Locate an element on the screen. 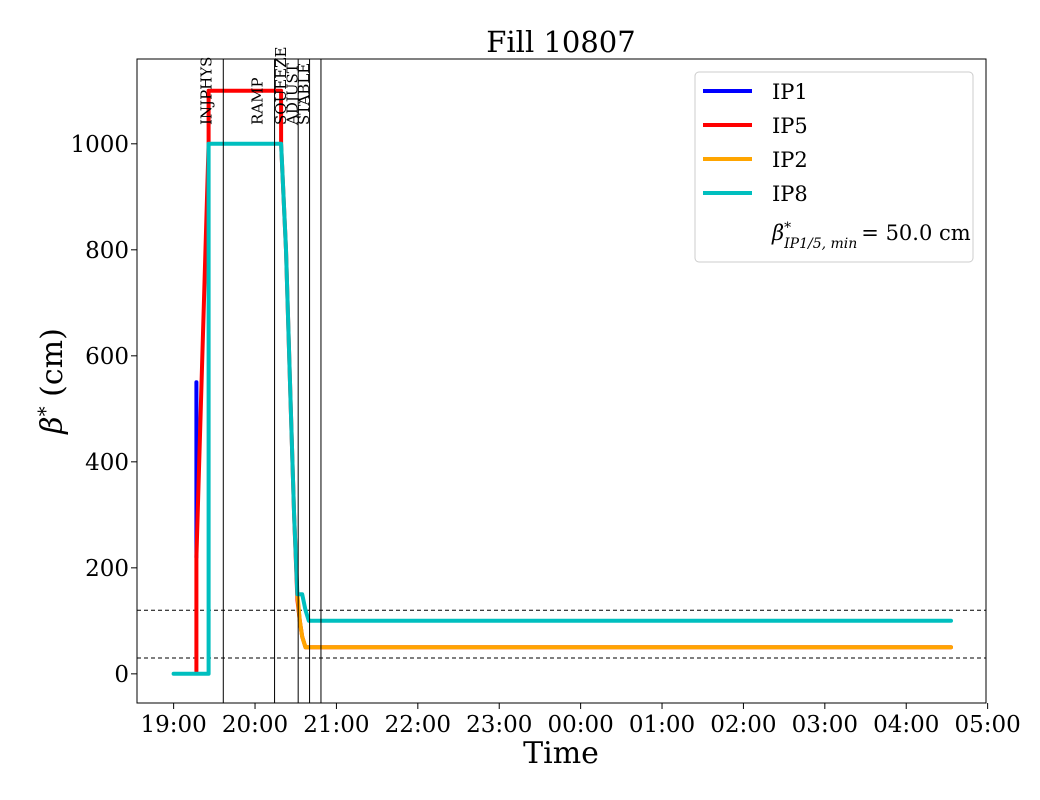  y-tick-label: 0 is located at coordinates (121, 675).